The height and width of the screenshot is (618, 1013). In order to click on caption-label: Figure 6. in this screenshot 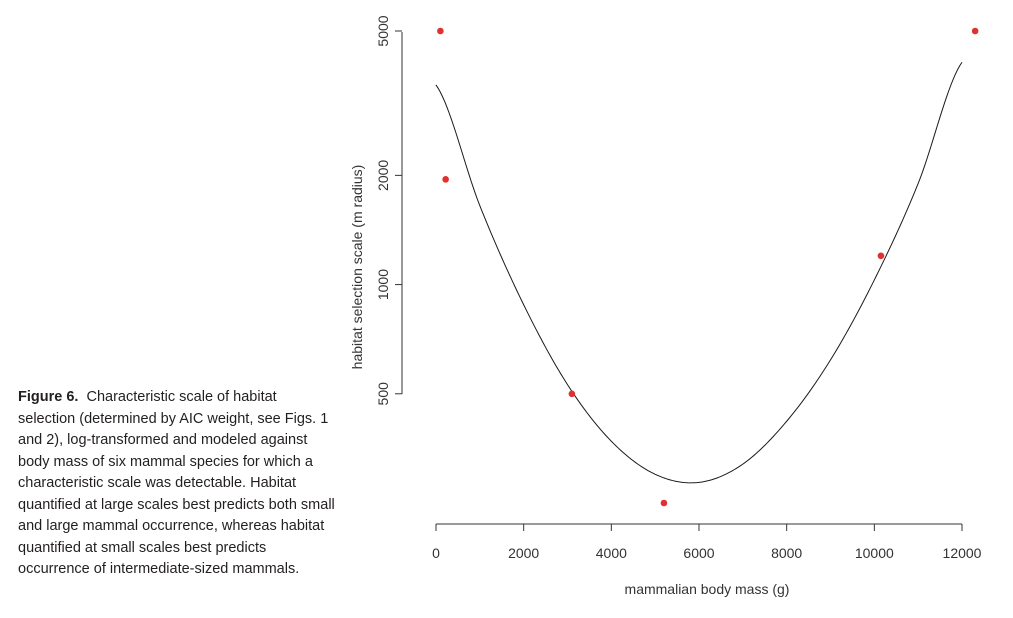, I will do `click(48, 397)`.